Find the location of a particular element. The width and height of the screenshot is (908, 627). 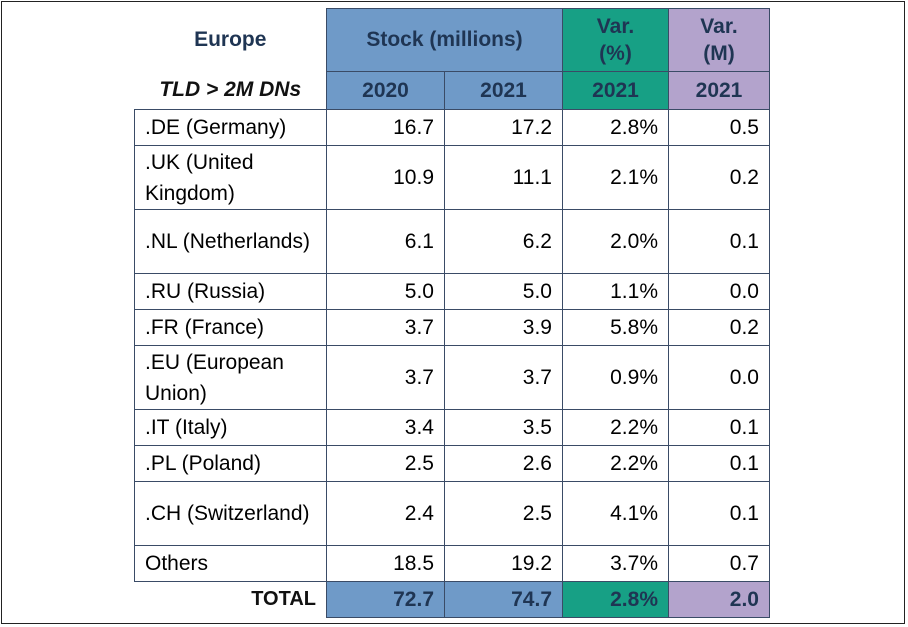

tld-cell: .PL (Poland) is located at coordinates (230, 463).